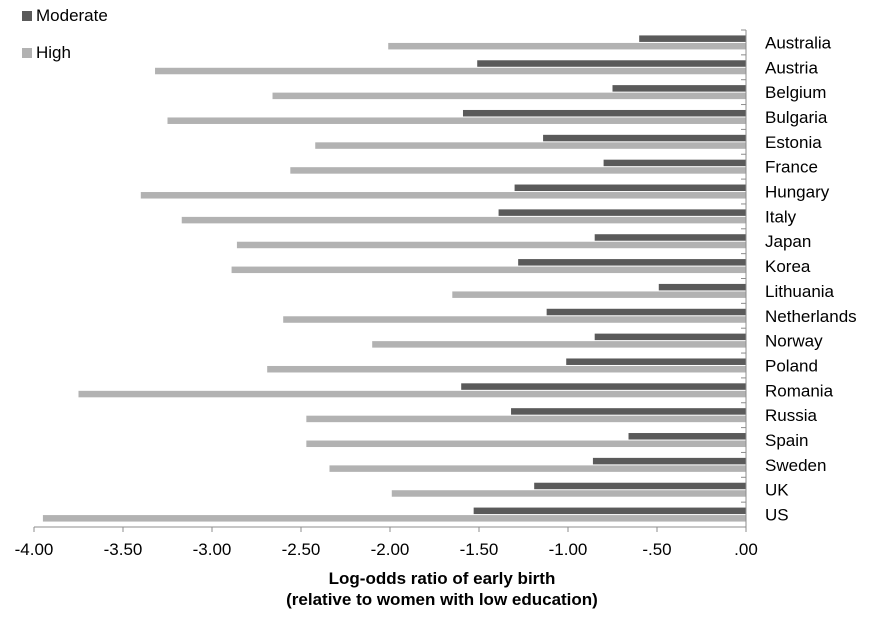 The width and height of the screenshot is (882, 620). What do you see at coordinates (526, 444) in the screenshot?
I see `bar-high-spain` at bounding box center [526, 444].